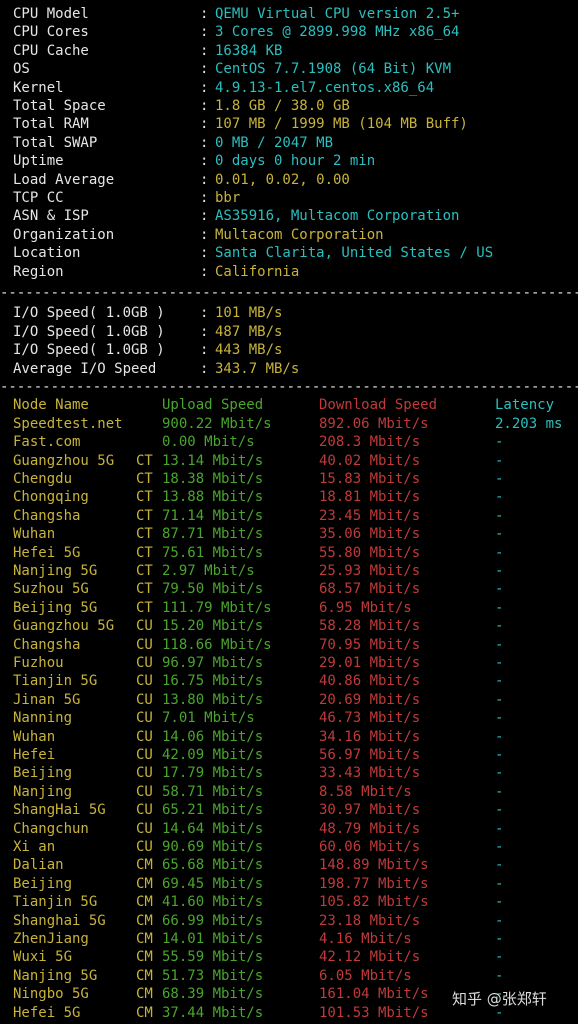 The image size is (578, 1024). I want to click on download-speed: 68.57 Mbit/s, so click(370, 589).